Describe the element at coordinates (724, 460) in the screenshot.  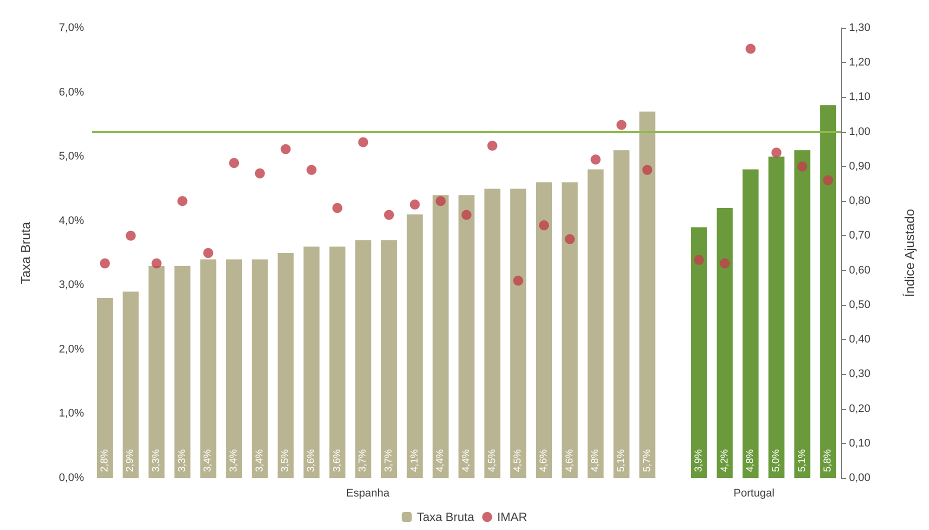
I see `data-label: 4,2%` at that location.